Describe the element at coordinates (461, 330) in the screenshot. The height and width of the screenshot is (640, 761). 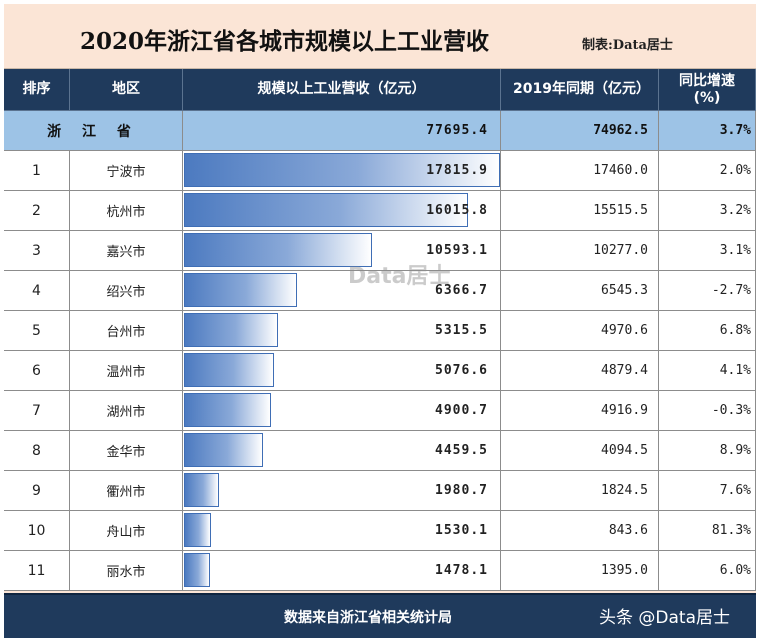
I see `value-label: 5315.5` at that location.